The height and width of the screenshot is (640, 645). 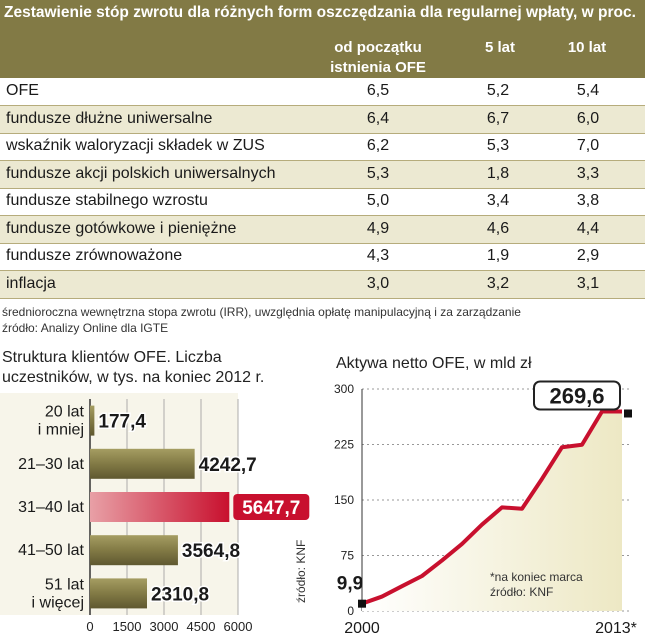 I want to click on table-row: OFE 6,5 5,2 5,4, so click(x=322, y=92).